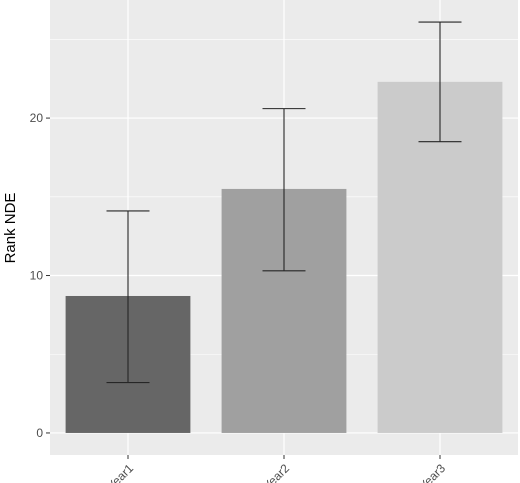 The width and height of the screenshot is (520, 483). I want to click on y-tick-label: 20, so click(37, 118).